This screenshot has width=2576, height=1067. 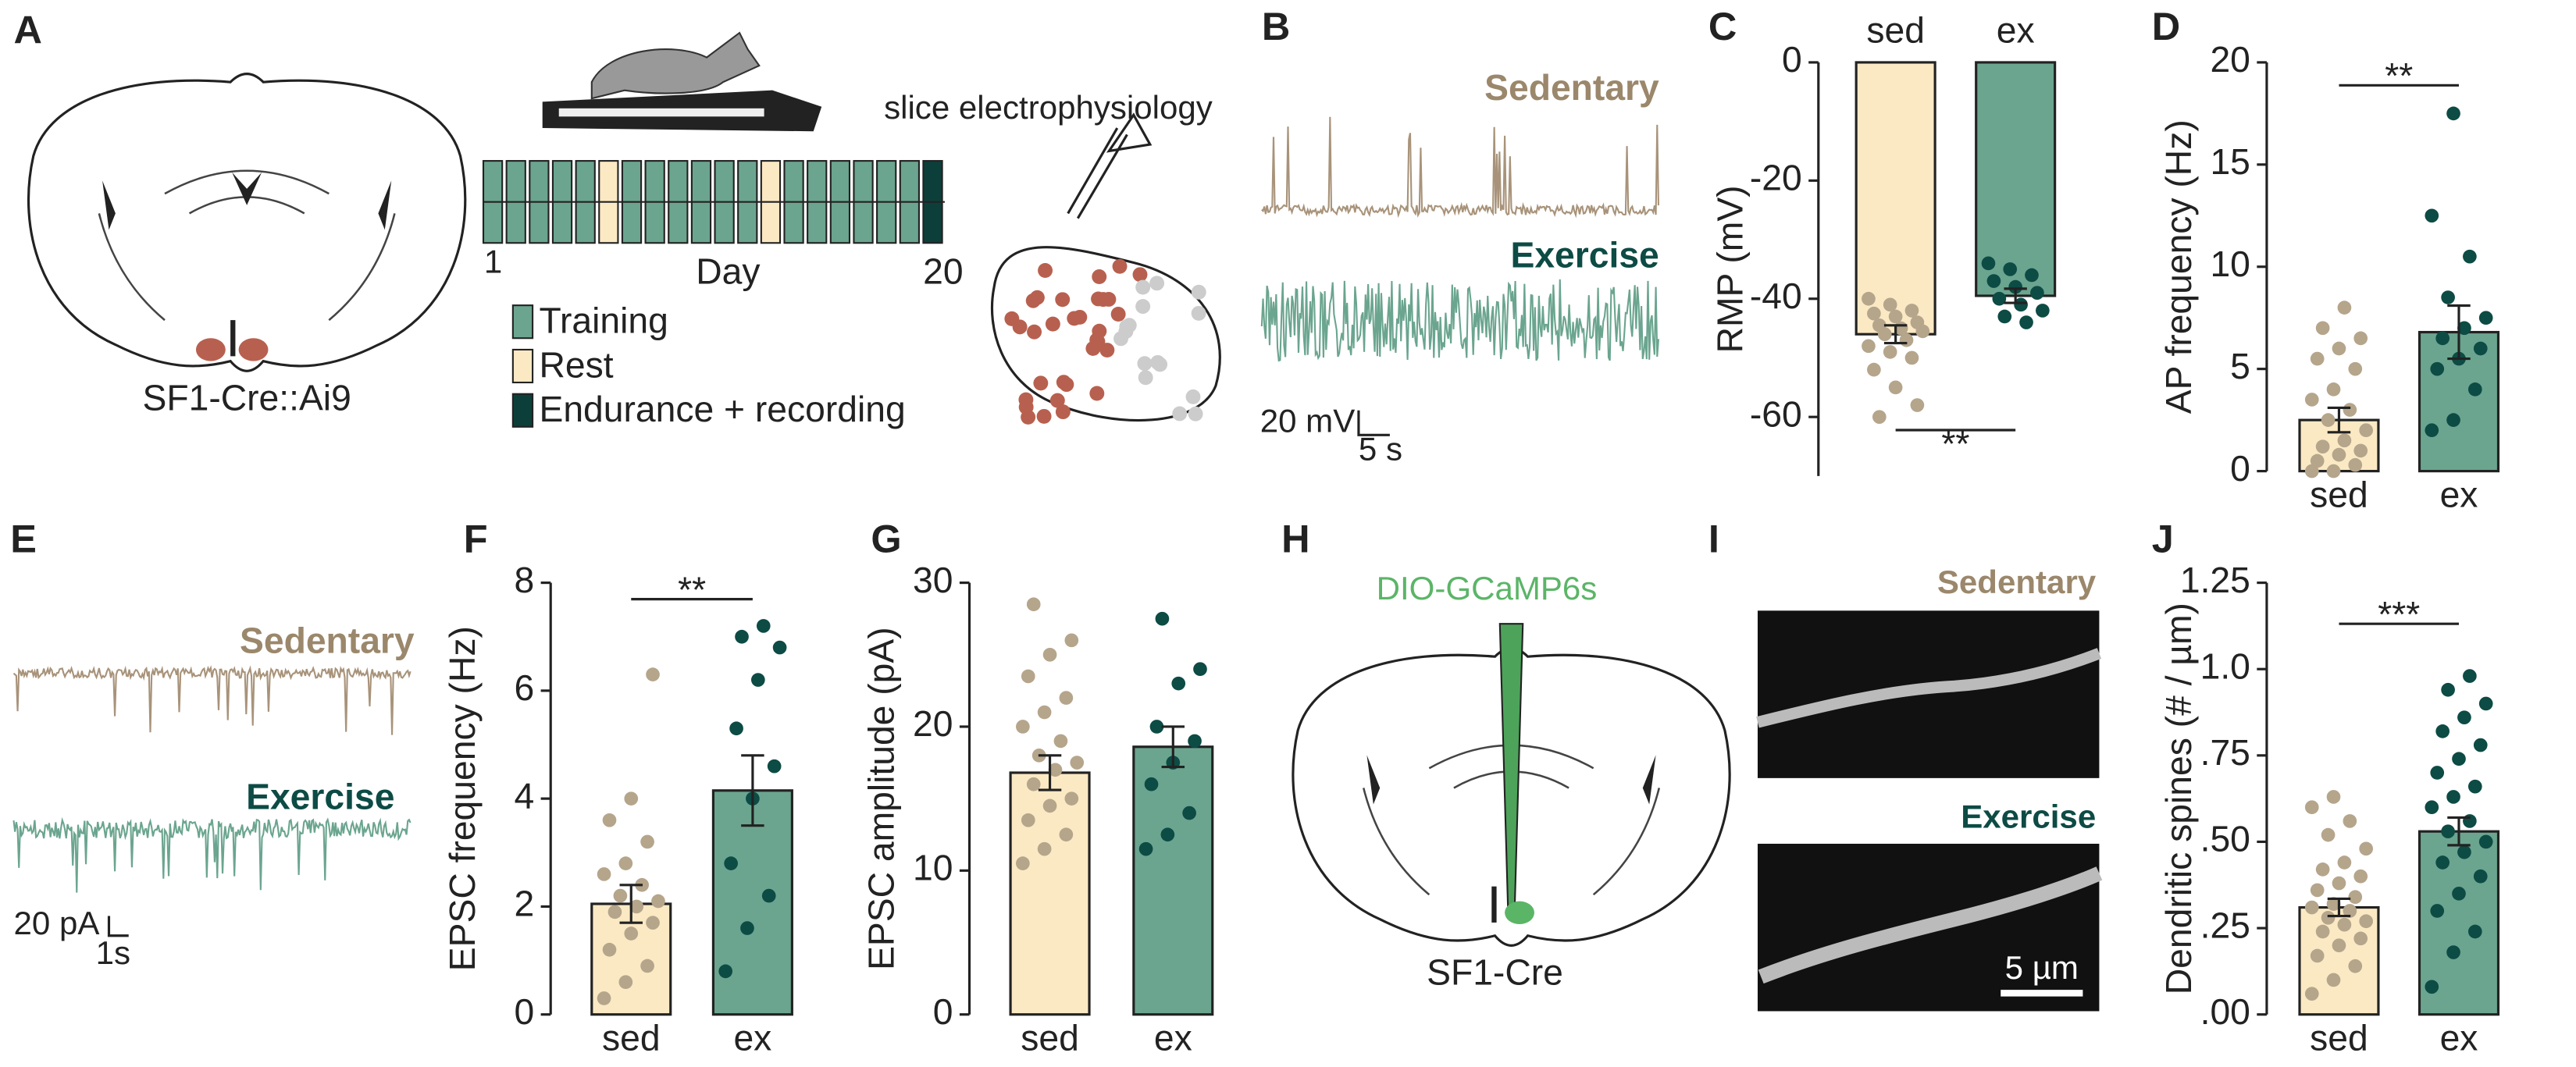 What do you see at coordinates (493, 262) in the screenshot?
I see `day-start: 1` at bounding box center [493, 262].